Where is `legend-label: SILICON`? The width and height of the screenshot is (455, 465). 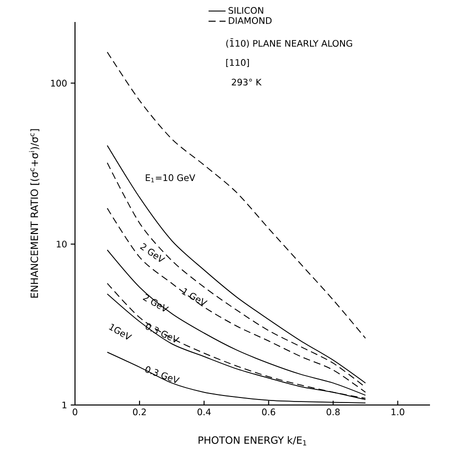 legend-label: SILICON is located at coordinates (246, 10).